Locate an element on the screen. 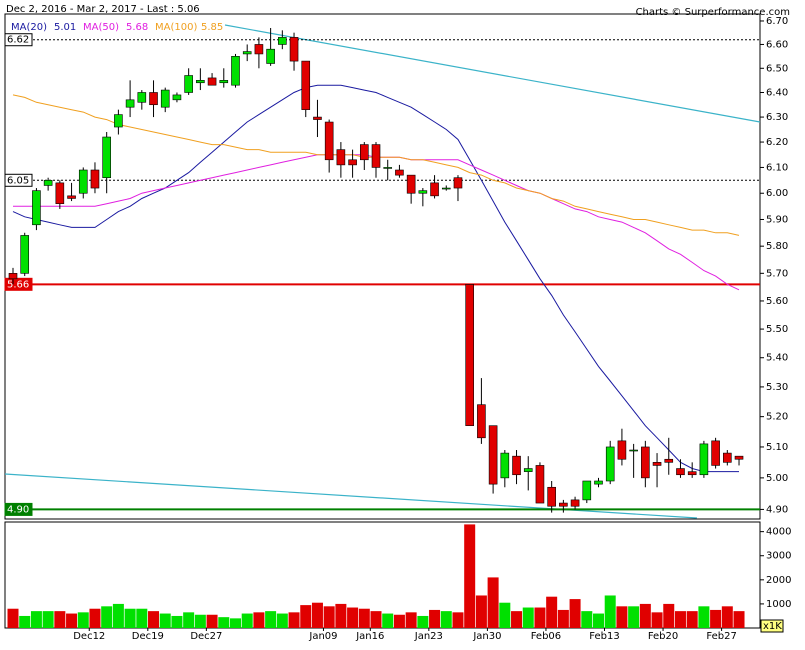  y-tick-label: 5.00 is located at coordinates (777, 478).